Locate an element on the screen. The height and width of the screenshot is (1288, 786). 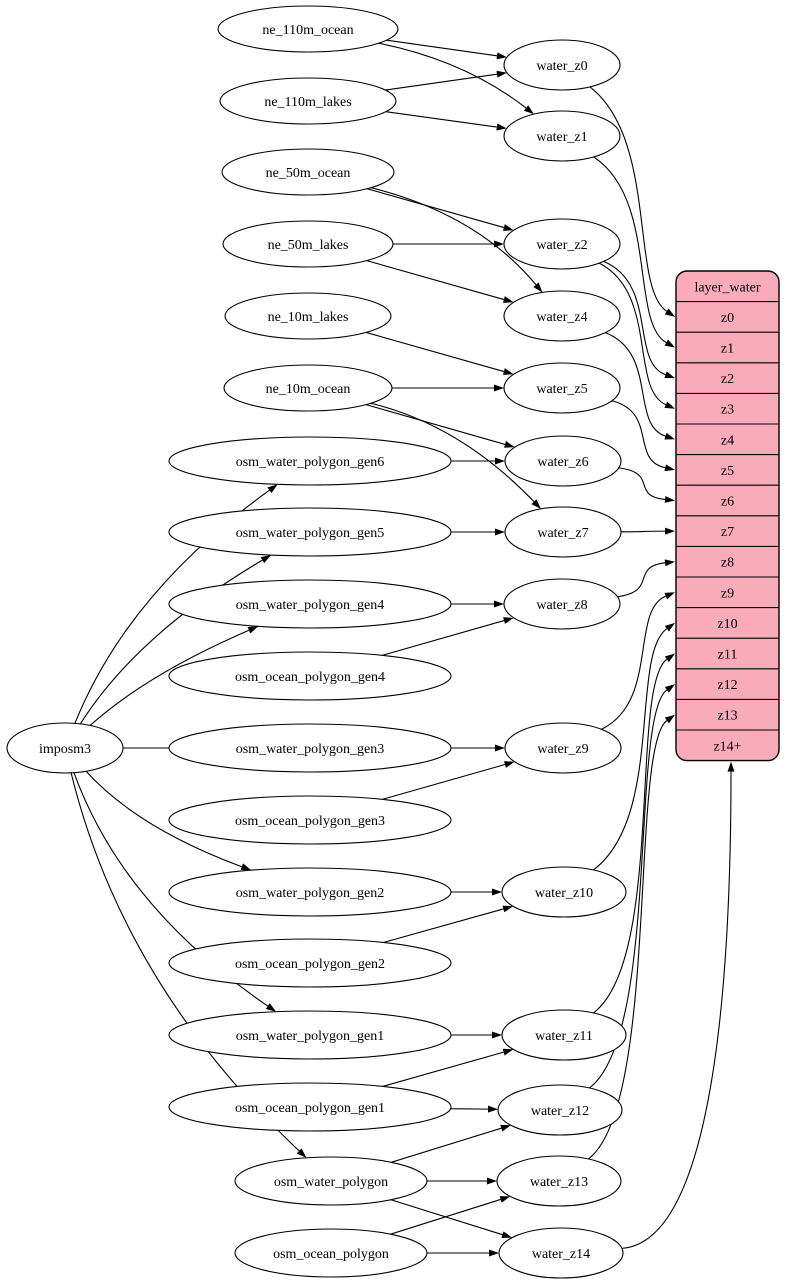
edge-ne_50m_ocean-water_z2-line is located at coordinates (435, 208).